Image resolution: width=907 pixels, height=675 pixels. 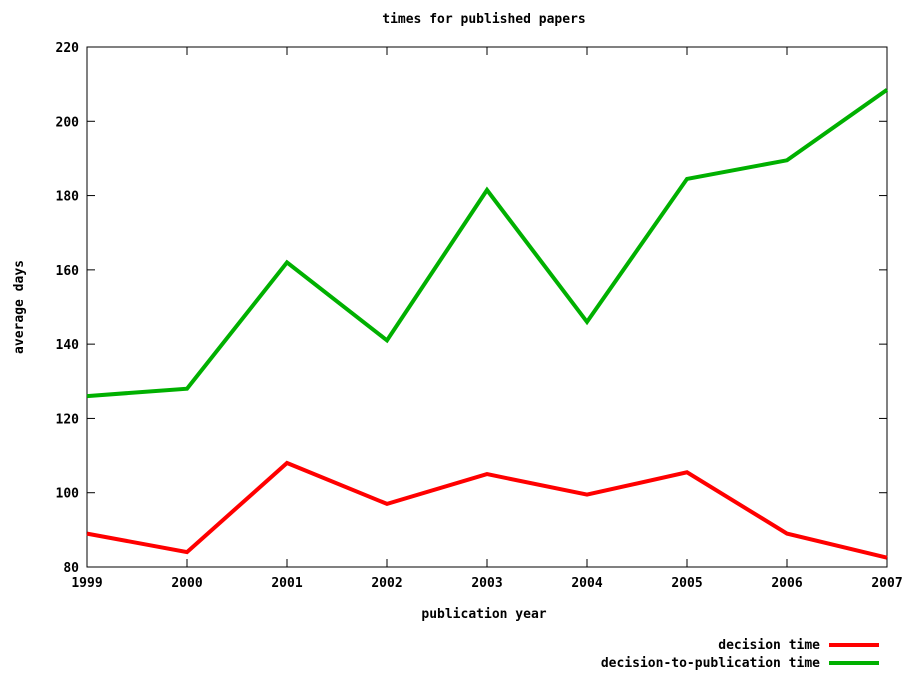 I want to click on x-axis-label: publication year, so click(x=483, y=614).